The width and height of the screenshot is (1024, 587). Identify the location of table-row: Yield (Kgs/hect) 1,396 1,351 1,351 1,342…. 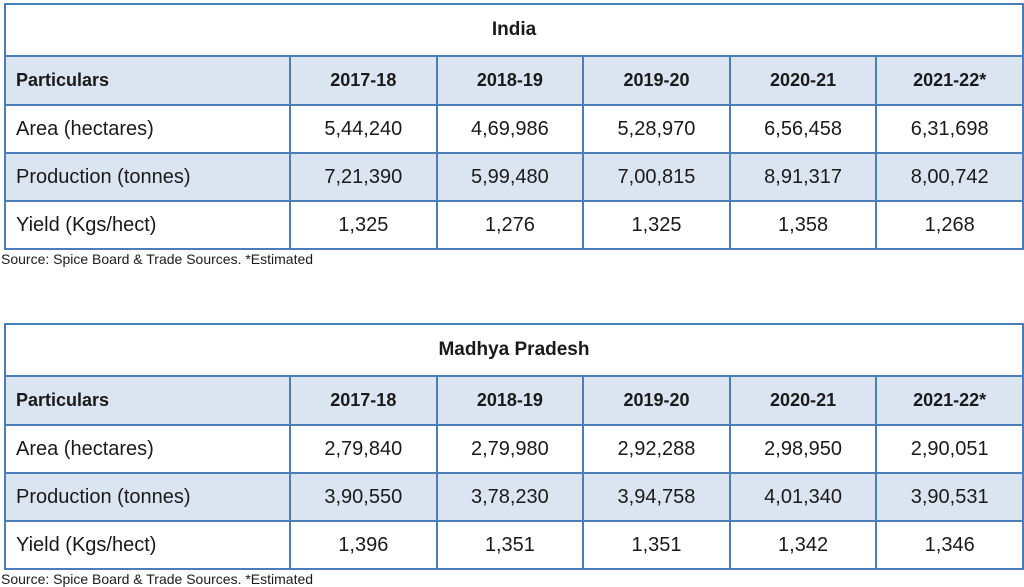
(514, 545).